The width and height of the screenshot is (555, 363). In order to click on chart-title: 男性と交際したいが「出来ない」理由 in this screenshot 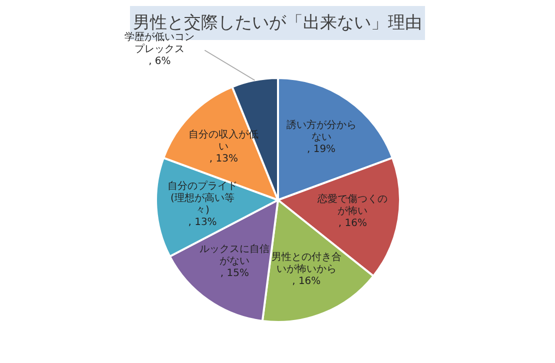, I will do `click(277, 23)`.